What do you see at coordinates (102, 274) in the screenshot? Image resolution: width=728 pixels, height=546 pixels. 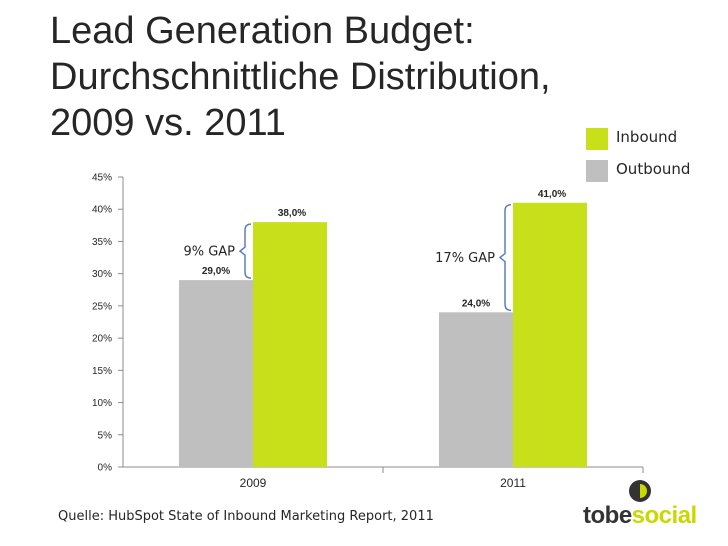 I see `y-tick-label: 30%` at bounding box center [102, 274].